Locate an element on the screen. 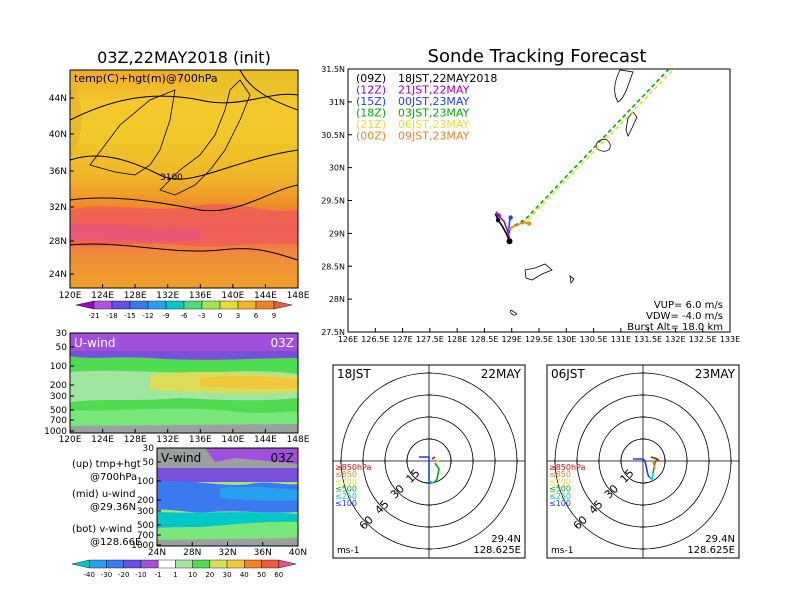 This screenshot has height=612, width=792. hodograph-lat: 29.4N is located at coordinates (720, 539).